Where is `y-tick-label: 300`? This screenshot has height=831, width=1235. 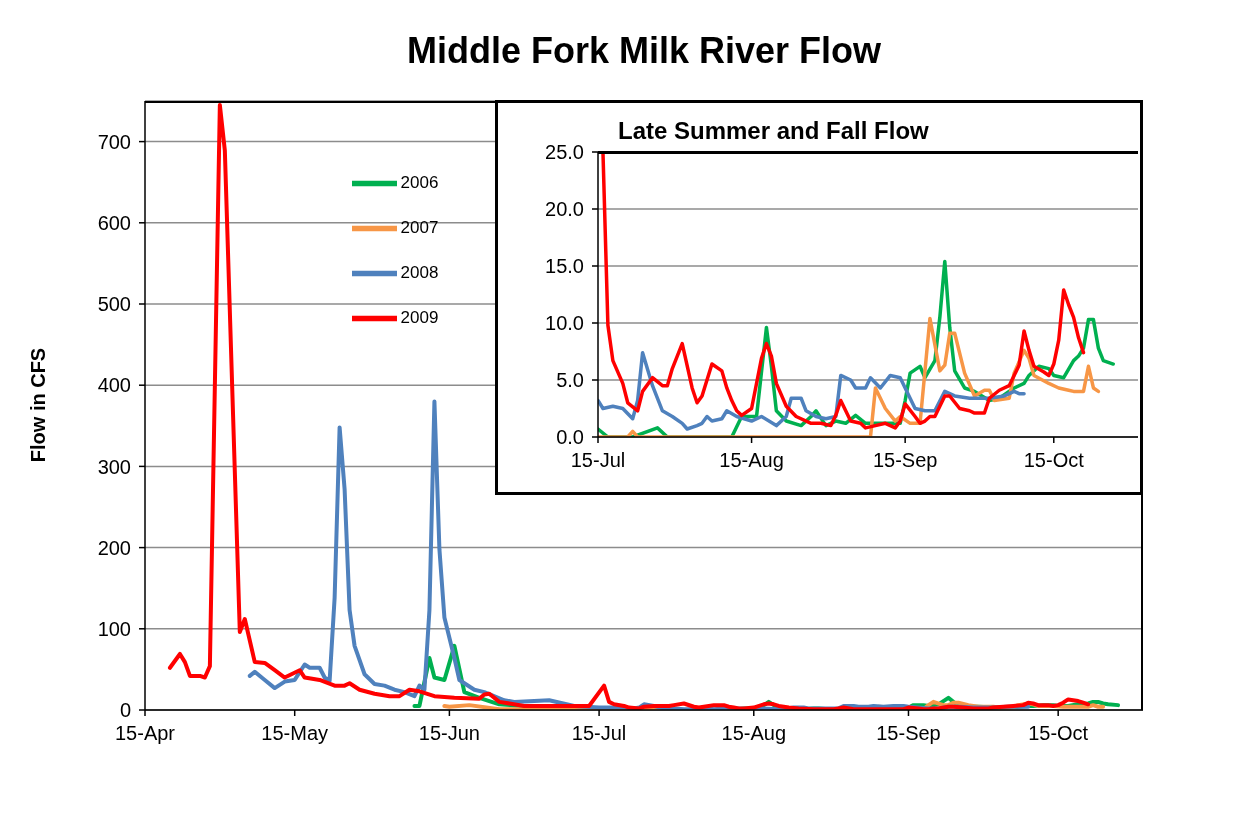
y-tick-label: 300 is located at coordinates (114, 466).